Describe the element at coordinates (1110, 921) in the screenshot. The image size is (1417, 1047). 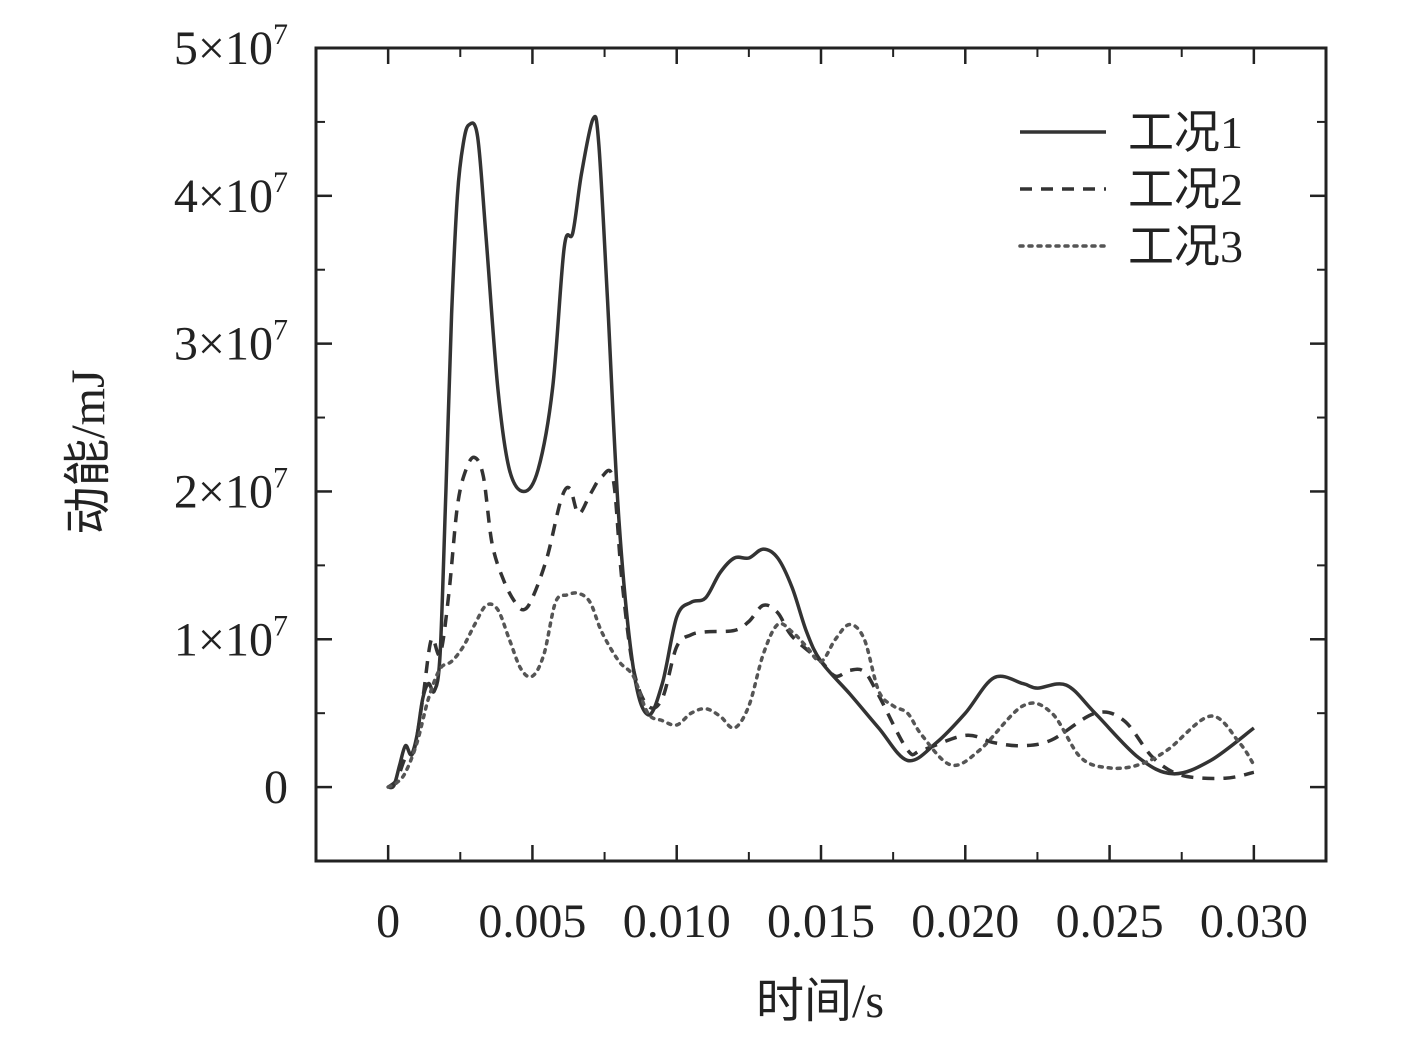
I see `x-tick-label: 0.025` at that location.